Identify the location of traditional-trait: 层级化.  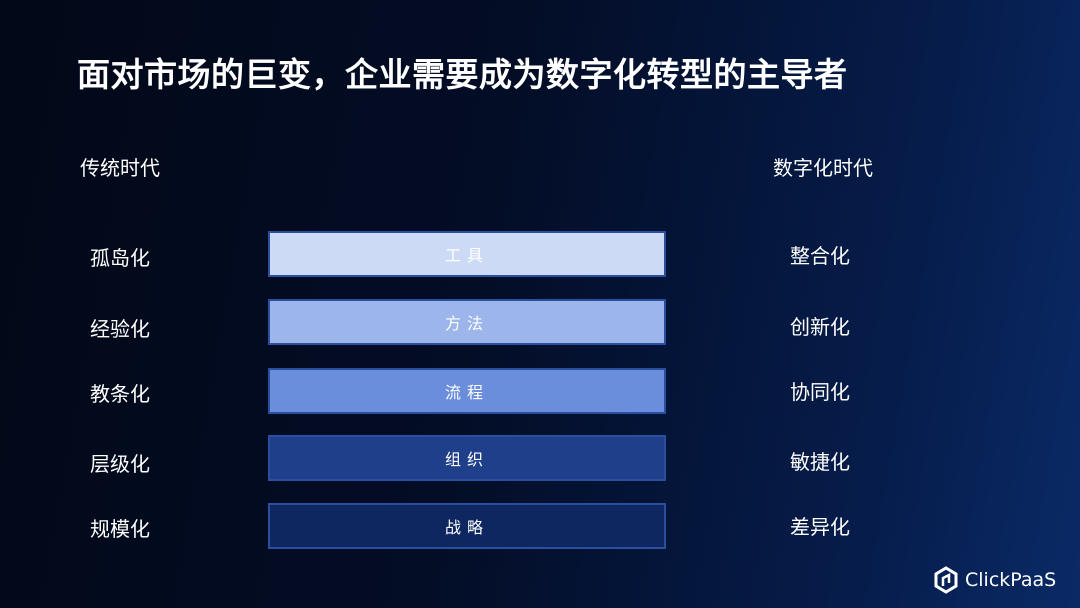
(120, 464).